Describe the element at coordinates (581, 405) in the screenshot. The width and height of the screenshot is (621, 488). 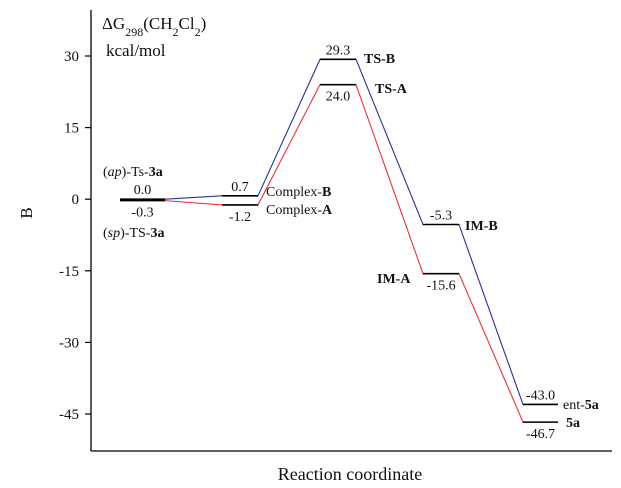
I see `label-ent-5a: ent-5a` at that location.